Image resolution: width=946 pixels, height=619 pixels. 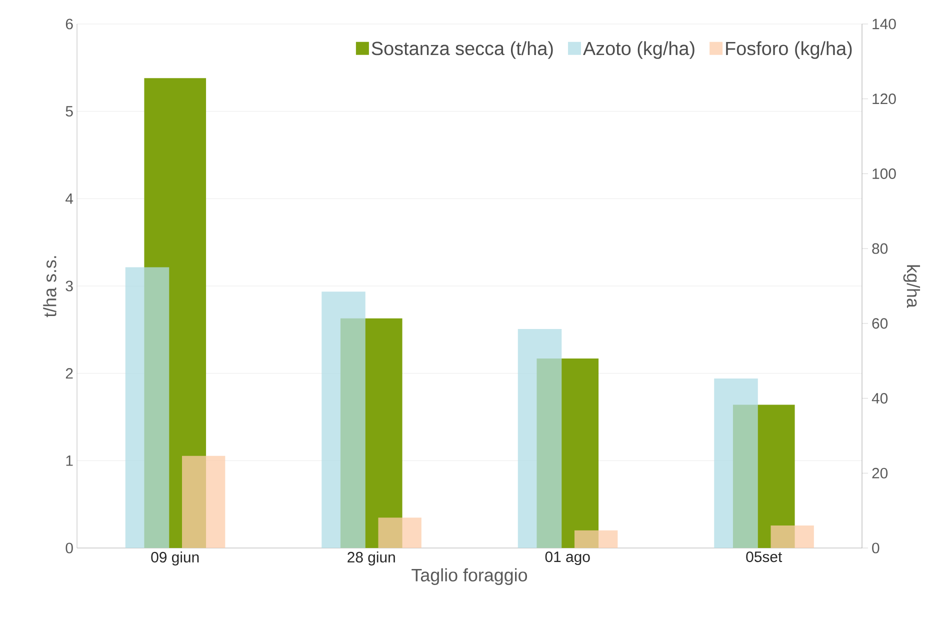 I want to click on y-tick-label: 0, so click(x=69, y=548).